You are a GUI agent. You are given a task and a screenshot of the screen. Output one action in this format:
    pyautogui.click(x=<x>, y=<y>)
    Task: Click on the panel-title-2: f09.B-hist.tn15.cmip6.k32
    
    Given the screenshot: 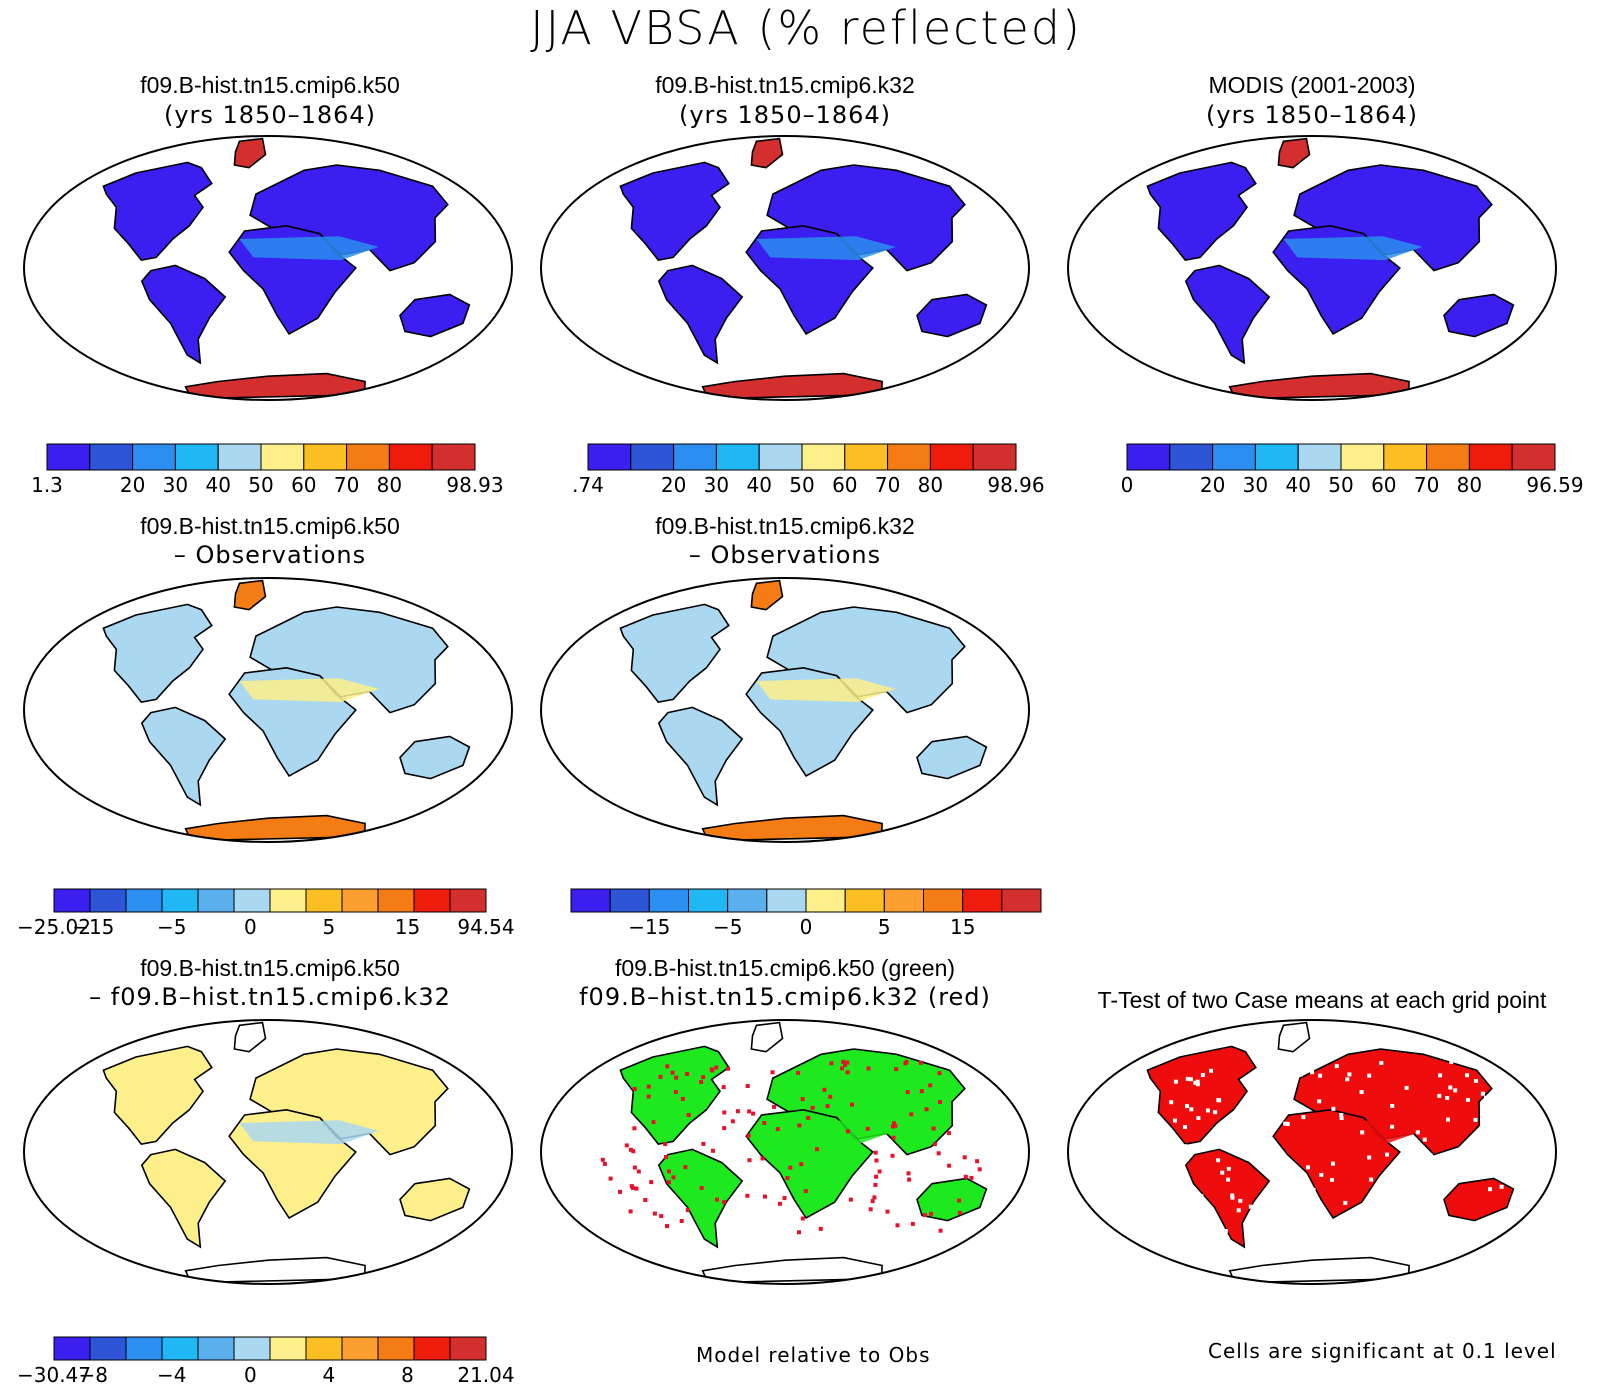 What is the action you would take?
    pyautogui.click(x=785, y=85)
    